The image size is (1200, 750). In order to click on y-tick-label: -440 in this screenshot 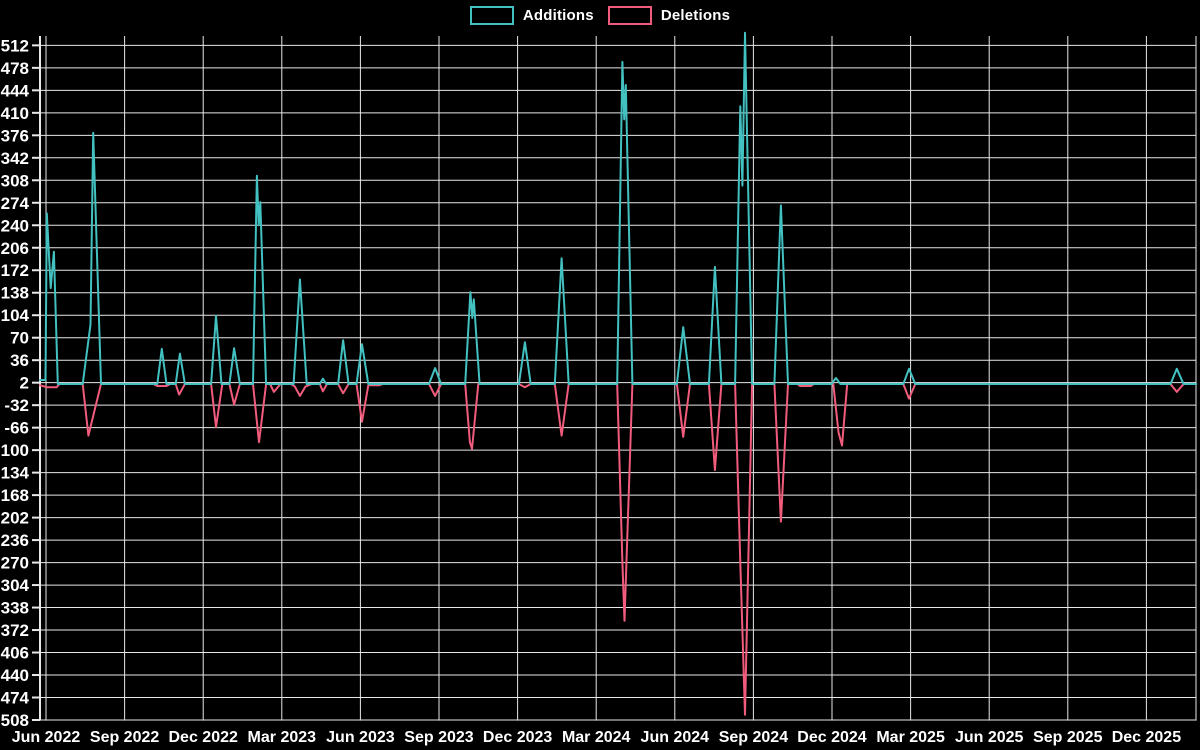, I will do `click(14, 675)`.